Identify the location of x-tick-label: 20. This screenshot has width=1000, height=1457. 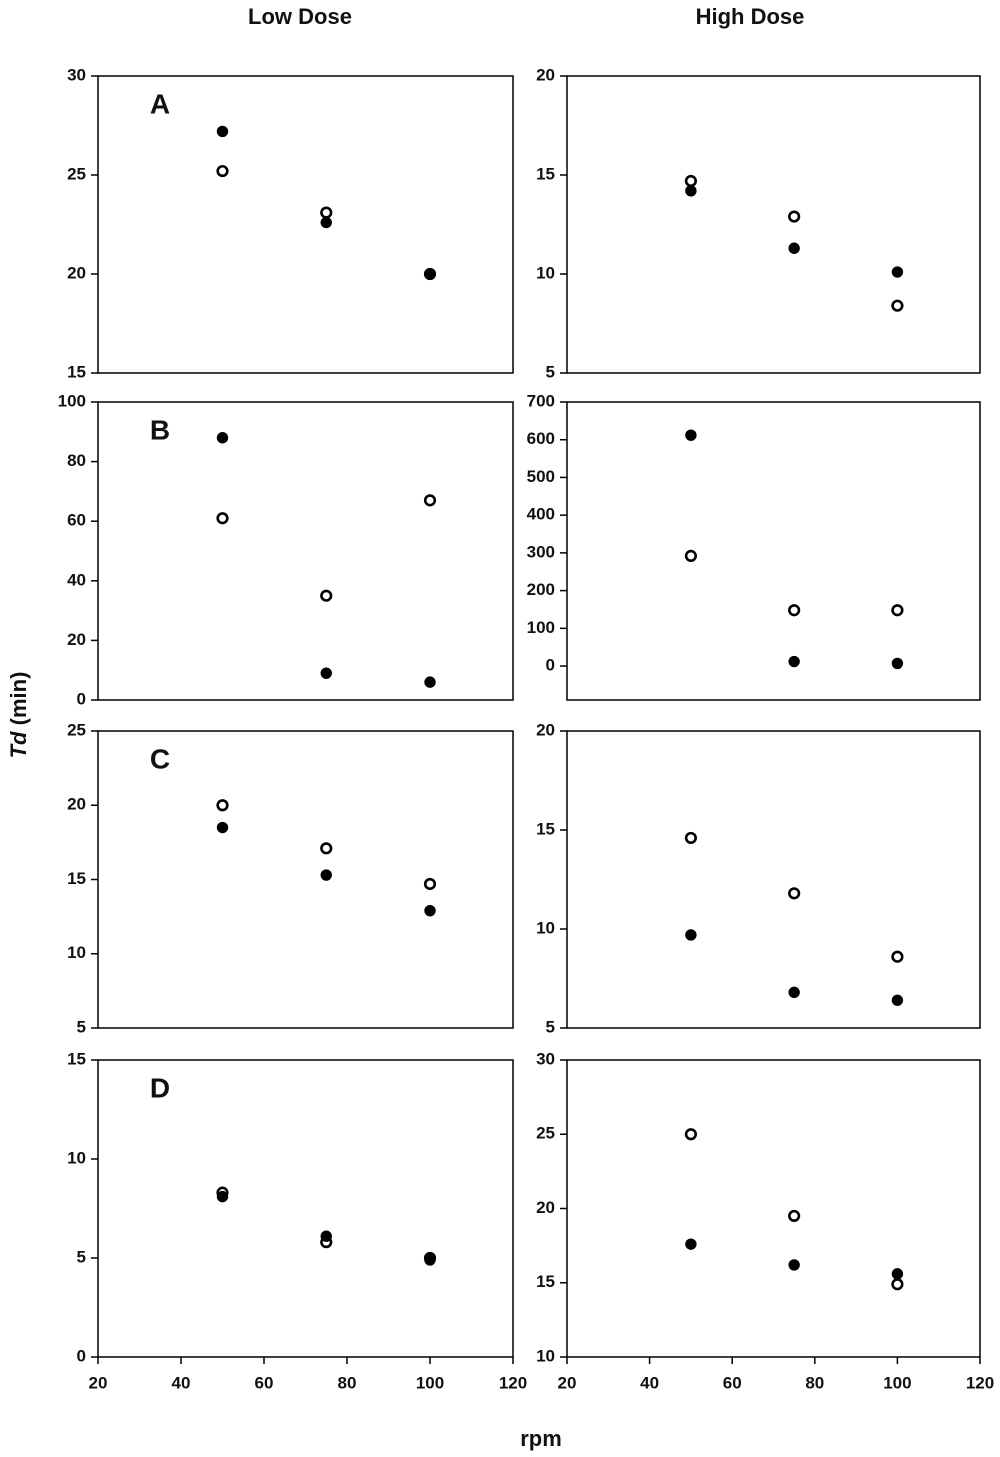
(567, 1382).